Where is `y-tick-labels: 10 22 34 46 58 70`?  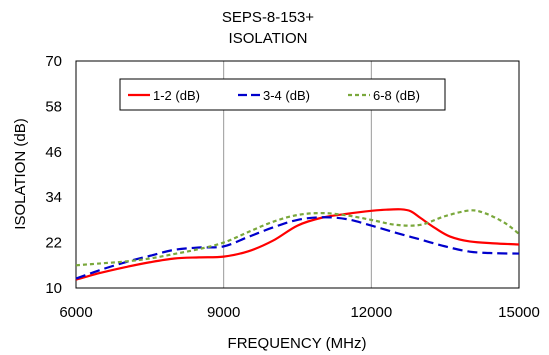 y-tick-labels: 10 22 34 46 58 70 is located at coordinates (53, 175).